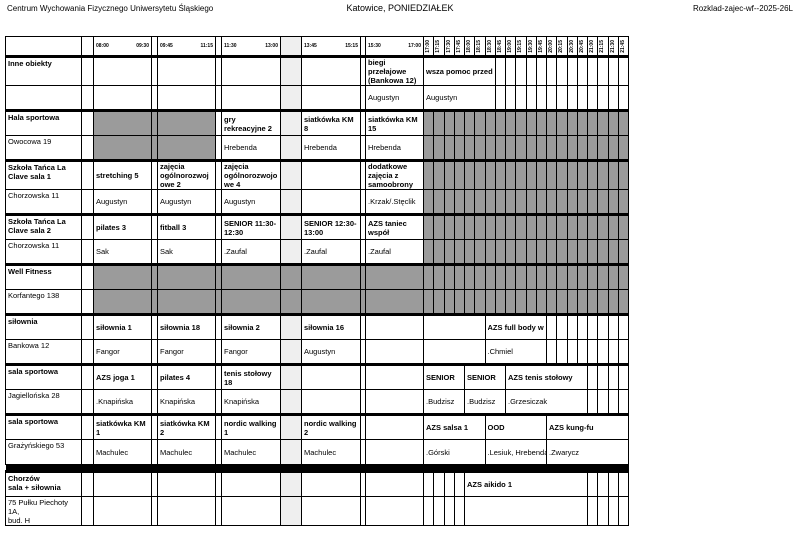  Describe the element at coordinates (331, 226) in the screenshot. I see `activity-cell: SENIOR 12:30-13:00` at that location.